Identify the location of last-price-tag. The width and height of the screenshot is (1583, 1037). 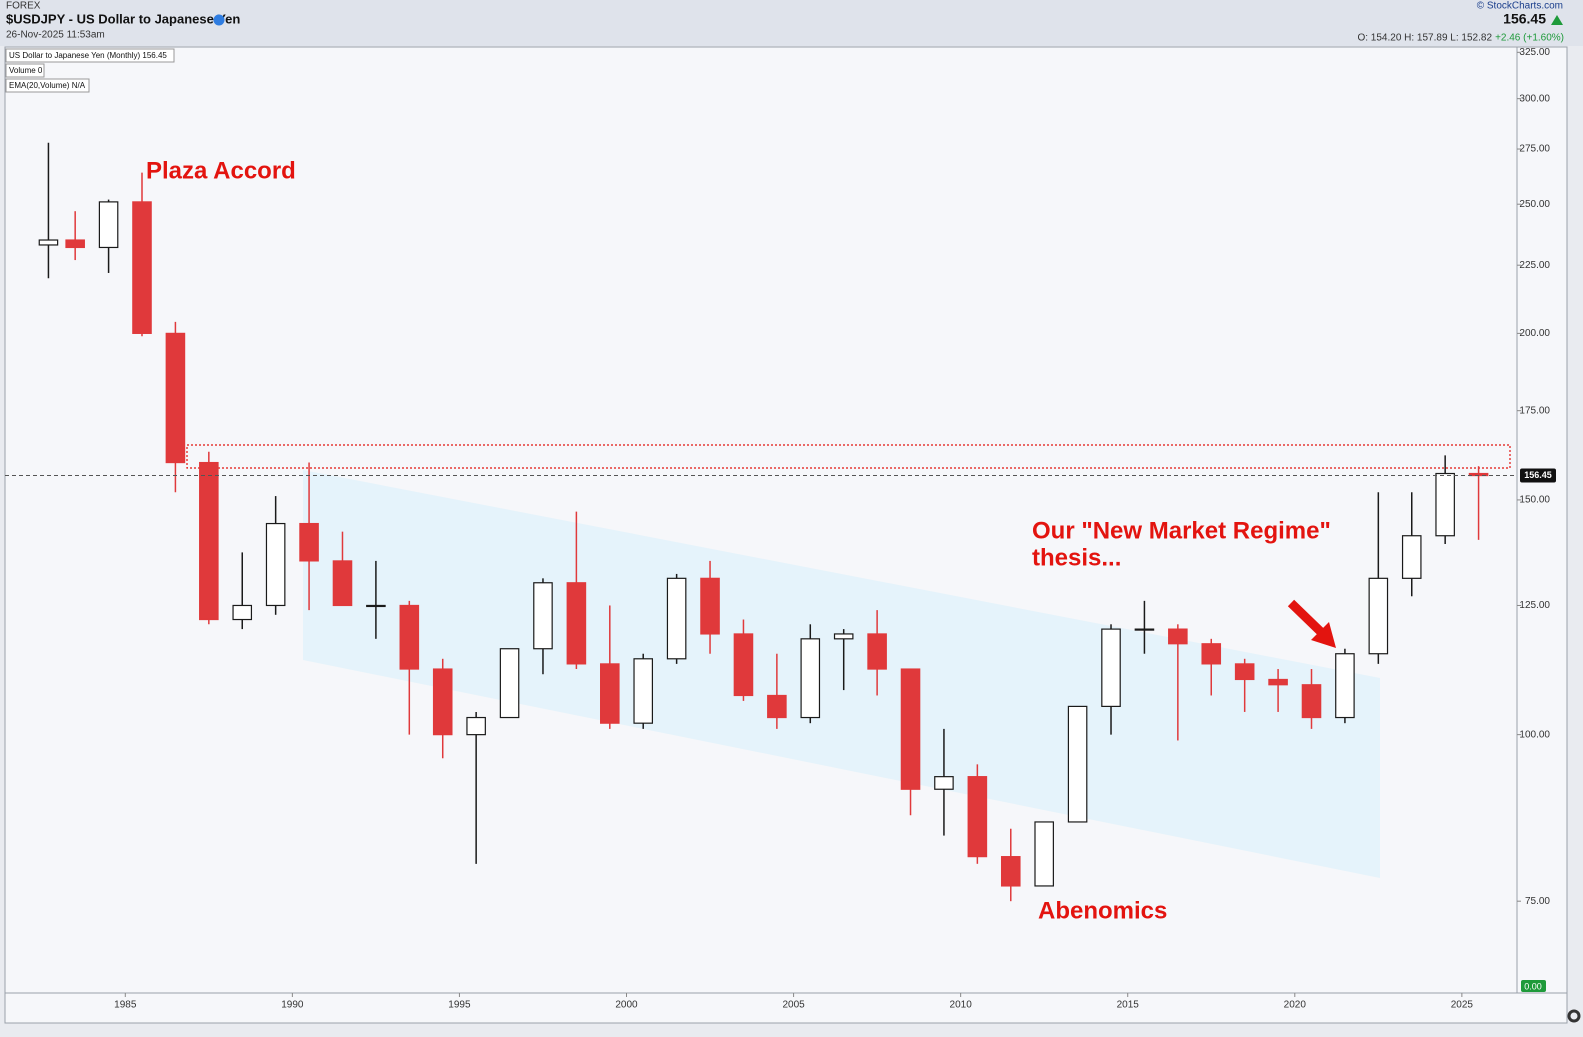
(1538, 475).